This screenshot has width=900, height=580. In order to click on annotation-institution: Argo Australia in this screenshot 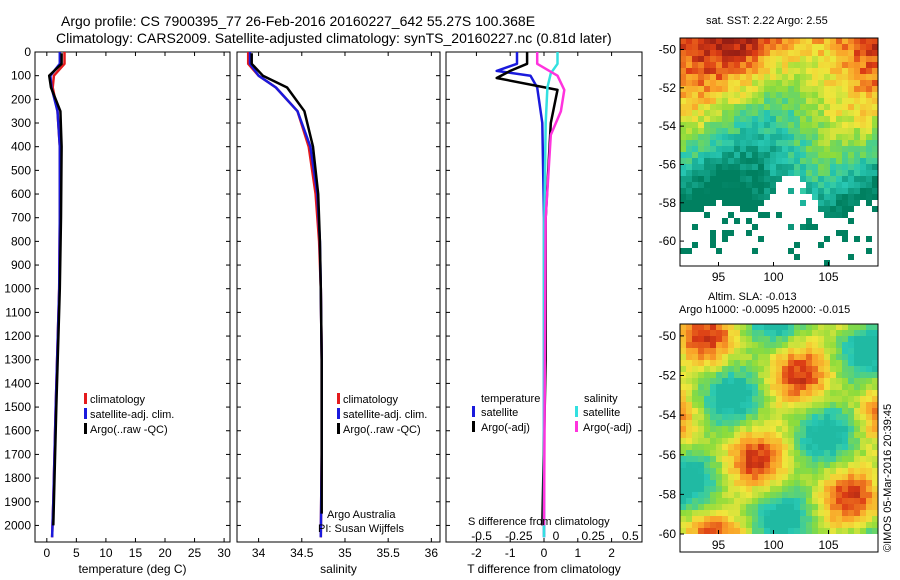, I will do `click(361, 515)`.